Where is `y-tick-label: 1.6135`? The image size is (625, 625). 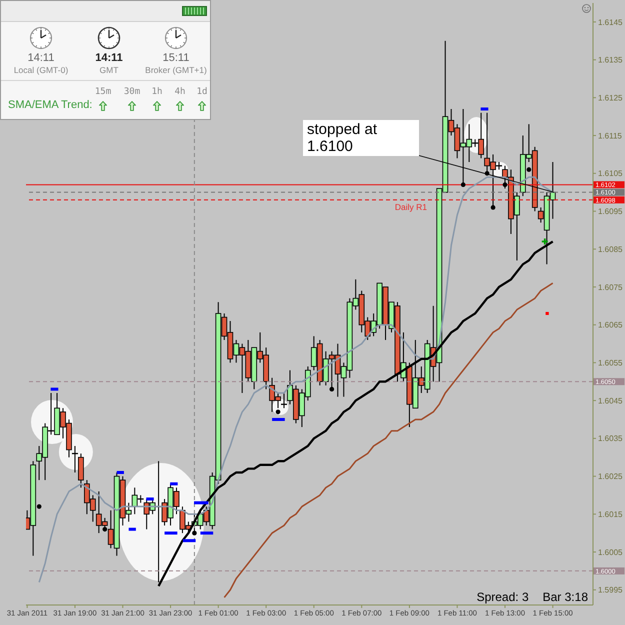 y-tick-label: 1.6135 is located at coordinates (611, 60).